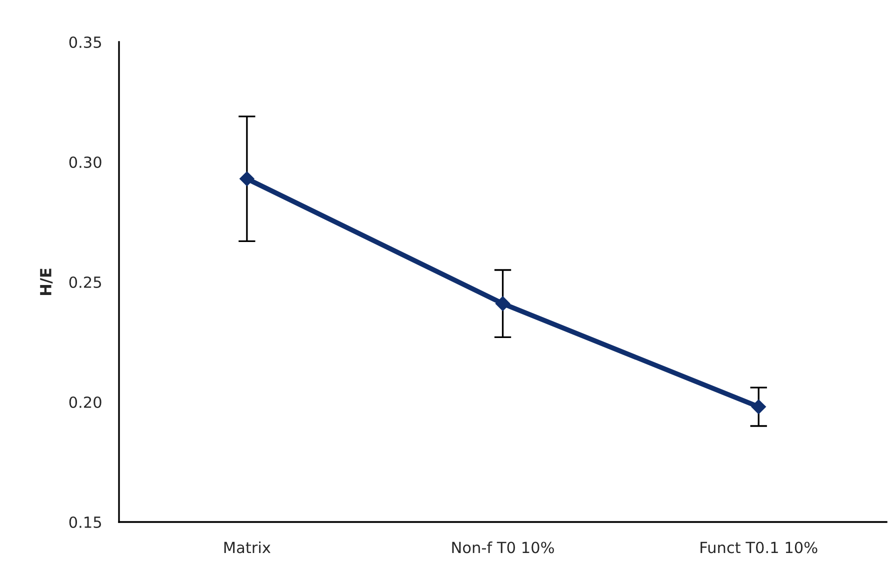  What do you see at coordinates (85, 162) in the screenshot?
I see `y-tick-label: 0.30` at bounding box center [85, 162].